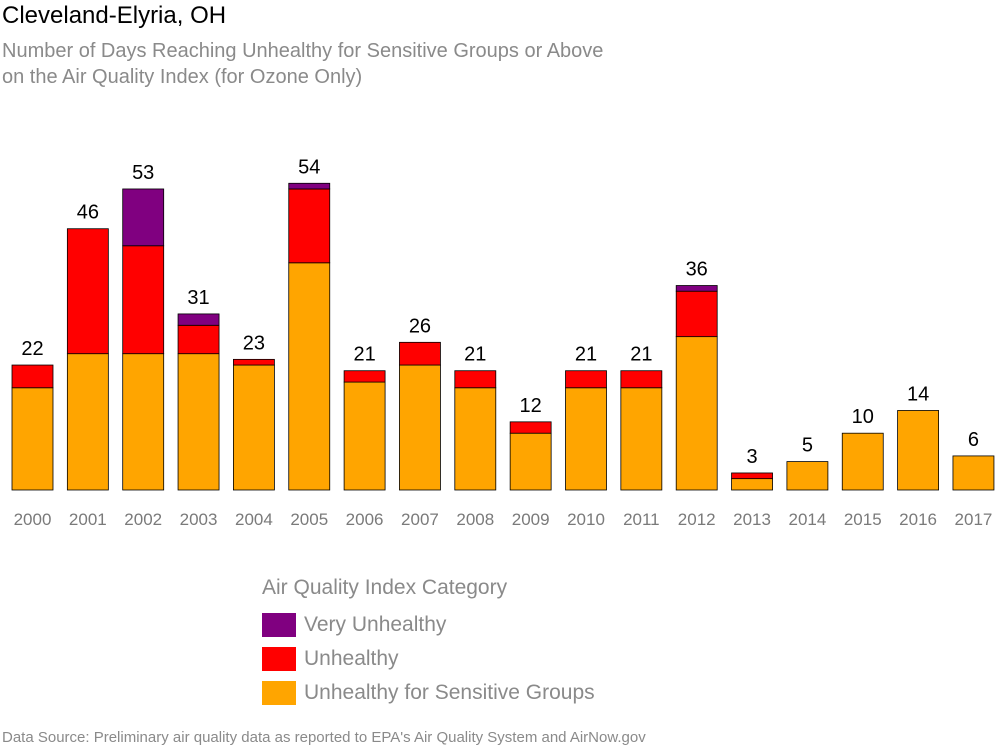 The height and width of the screenshot is (750, 1000). What do you see at coordinates (918, 519) in the screenshot?
I see `x-tick-label: 2016` at bounding box center [918, 519].